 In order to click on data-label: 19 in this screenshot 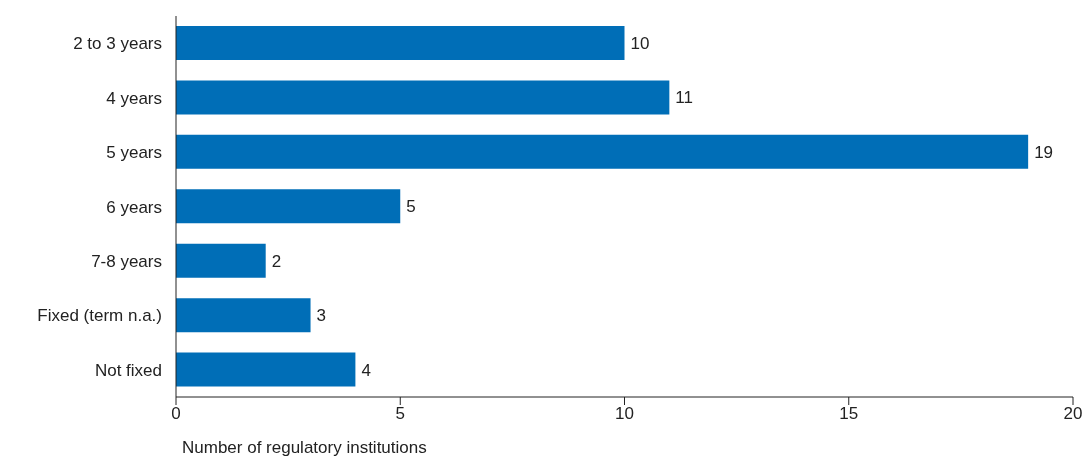, I will do `click(1044, 152)`.